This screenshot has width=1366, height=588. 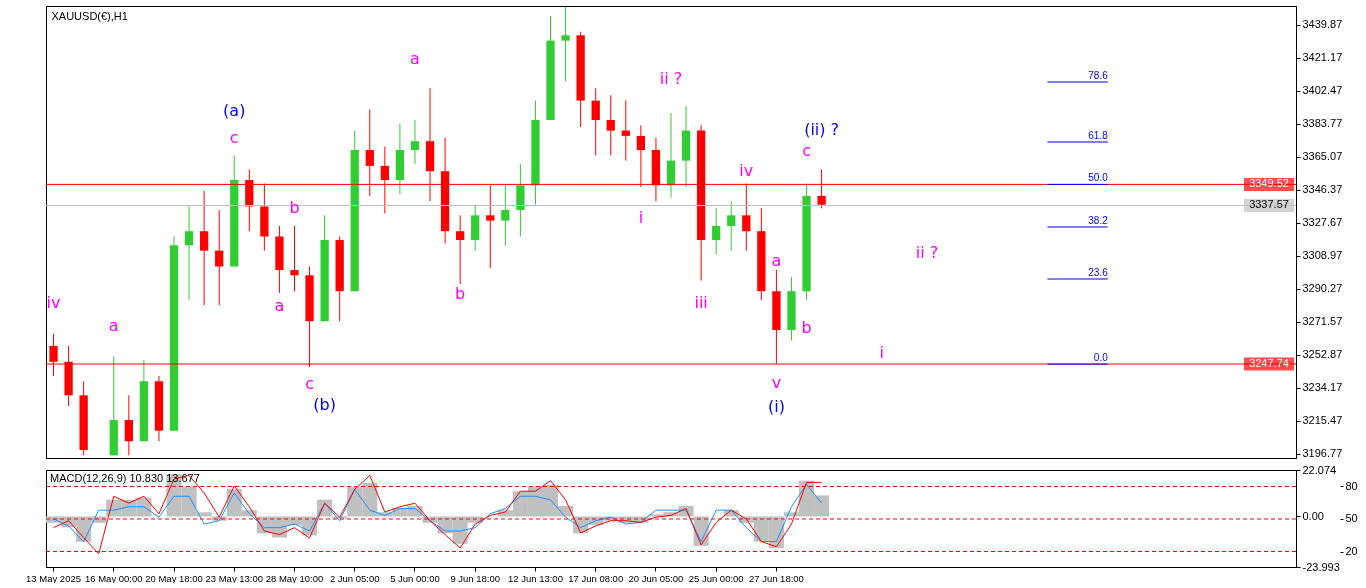 I want to click on y-tick-label: 3402.47, so click(x=1322, y=90).